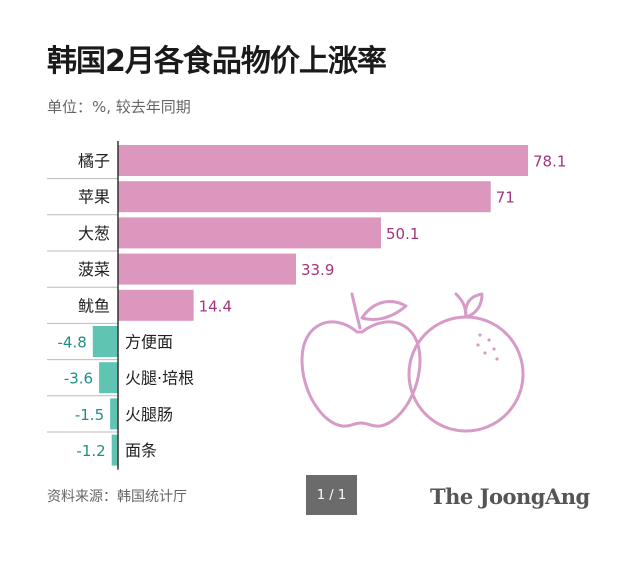 Image resolution: width=642 pixels, height=567 pixels. What do you see at coordinates (119, 107) in the screenshot?
I see `unit-subtitle: 单位：%, 较去年同期` at bounding box center [119, 107].